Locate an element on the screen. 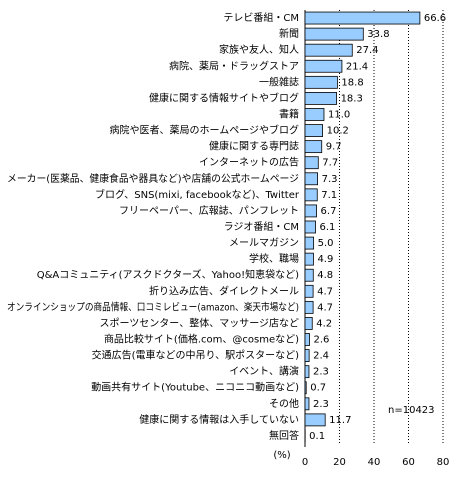 Image resolution: width=467 pixels, height=486 pixels. value-label: 7.3 is located at coordinates (330, 179).